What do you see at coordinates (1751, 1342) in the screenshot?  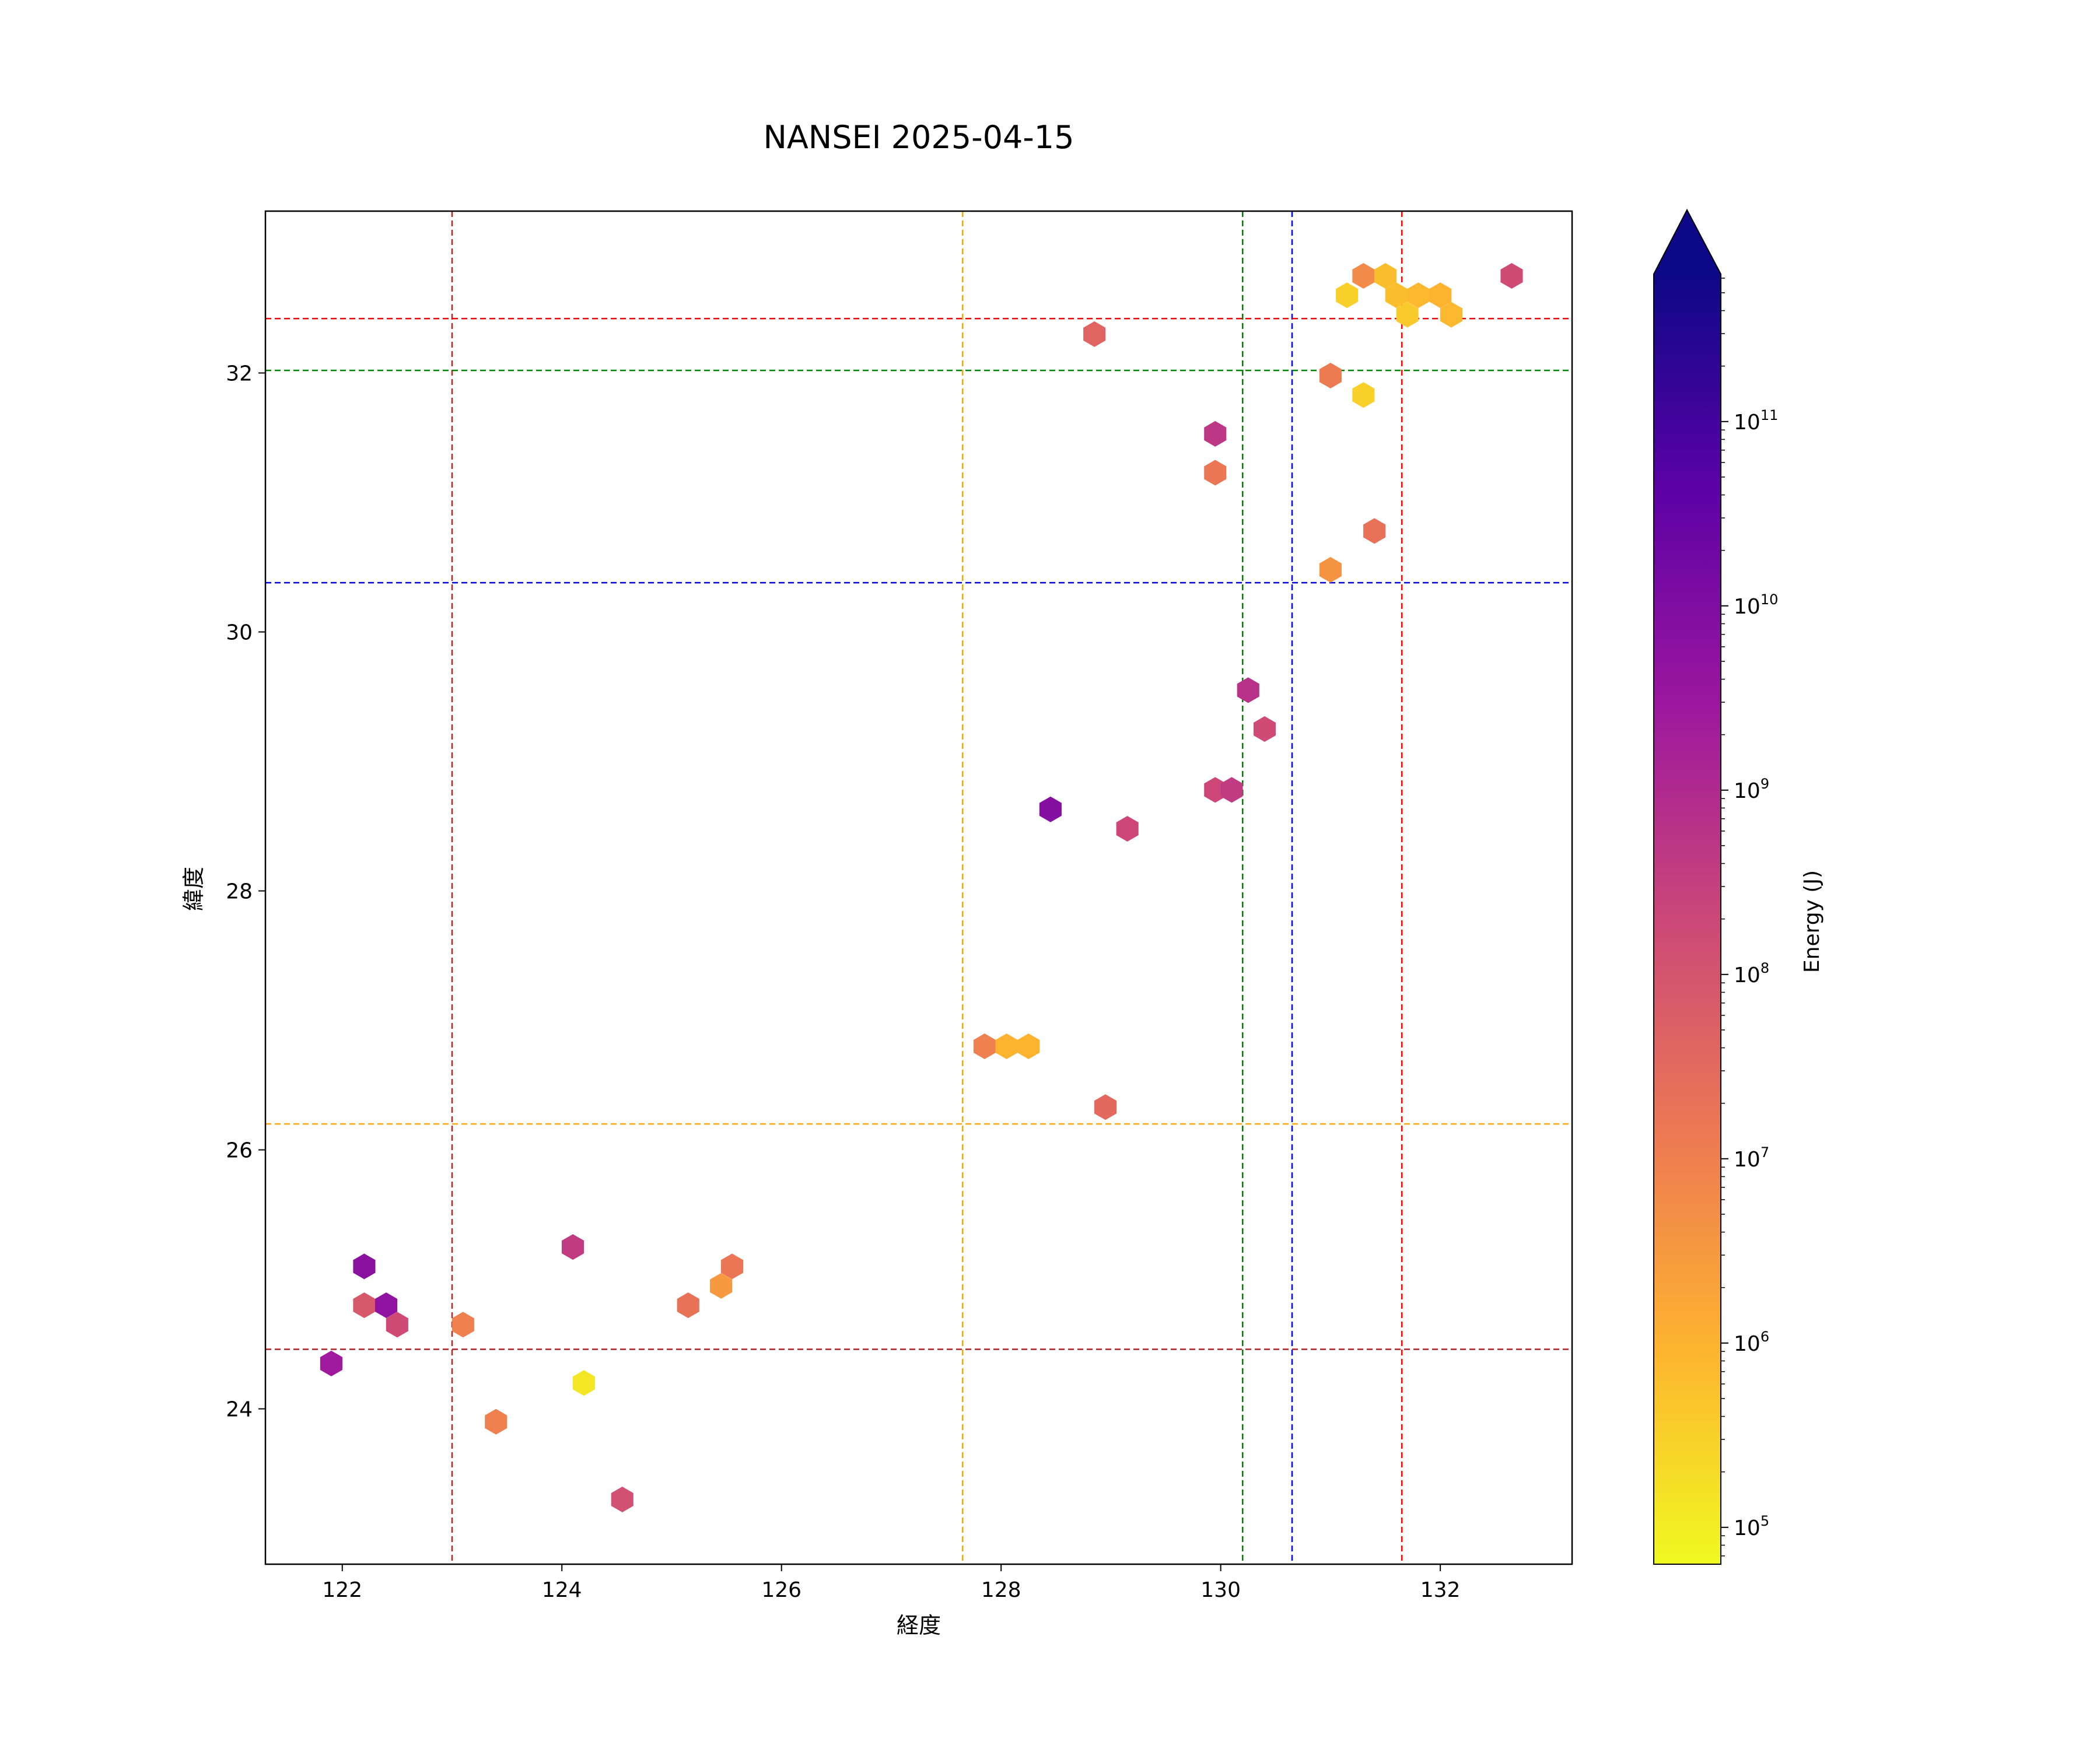 I see `colorbar-tick-label: 10⁶` at bounding box center [1751, 1342].